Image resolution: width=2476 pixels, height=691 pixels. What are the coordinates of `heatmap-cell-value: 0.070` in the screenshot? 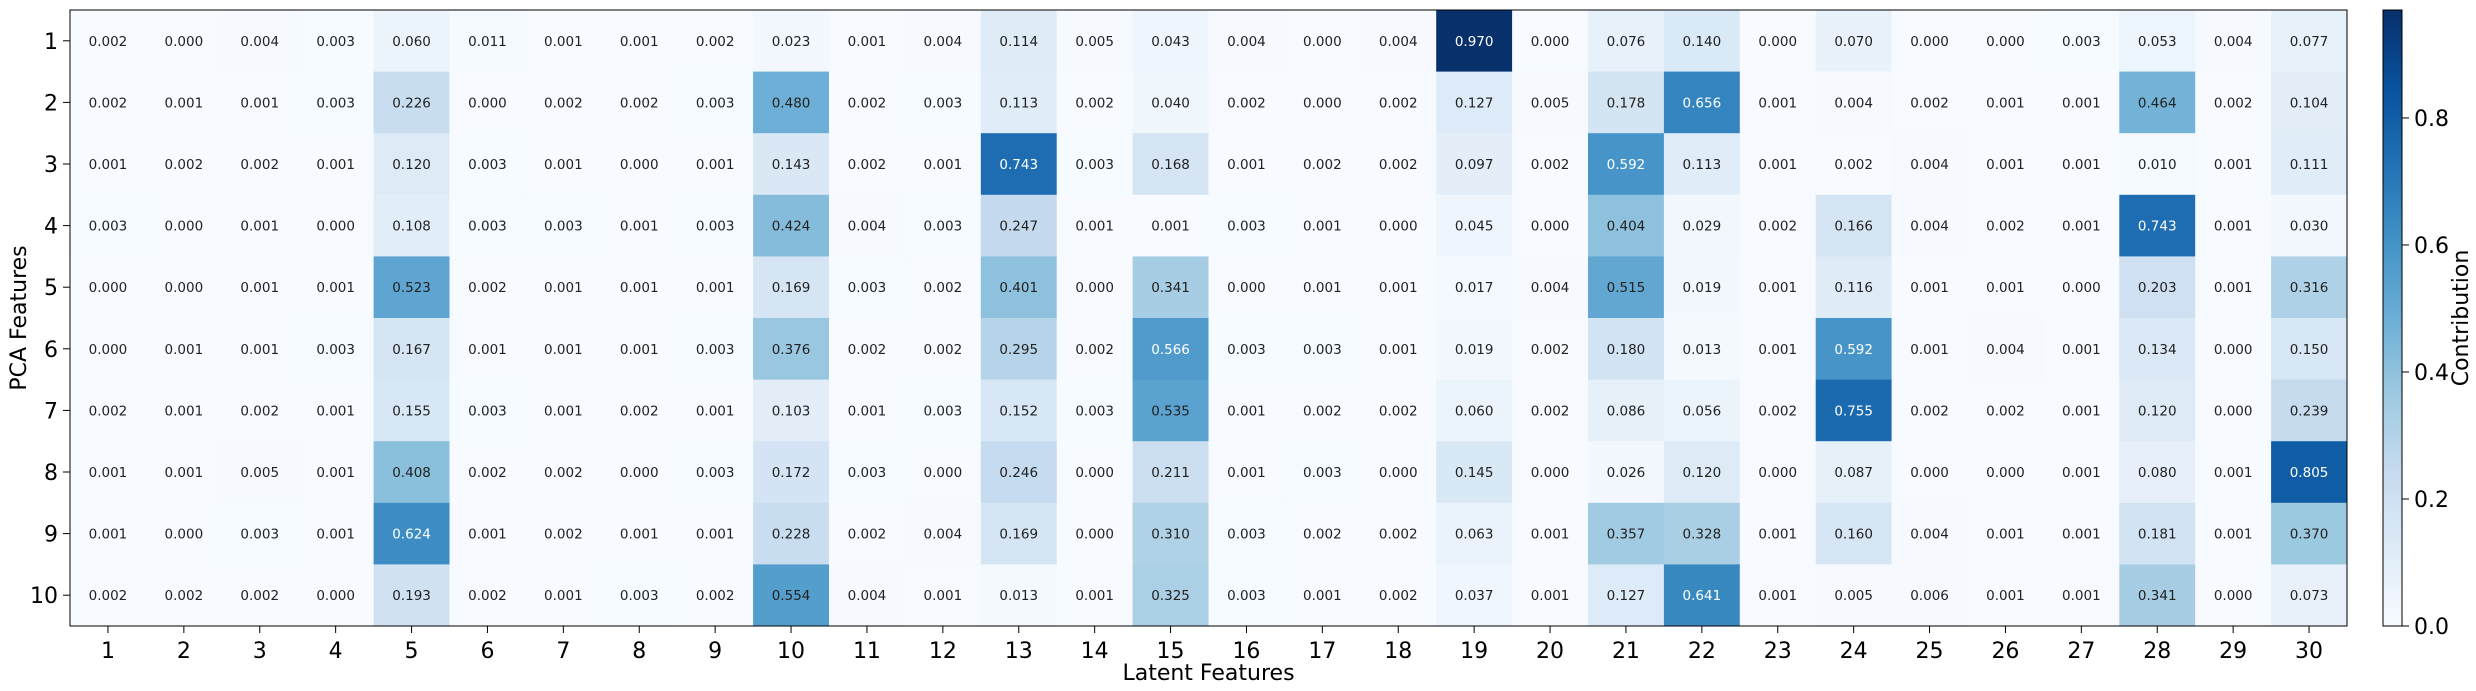 It's located at (1853, 42).